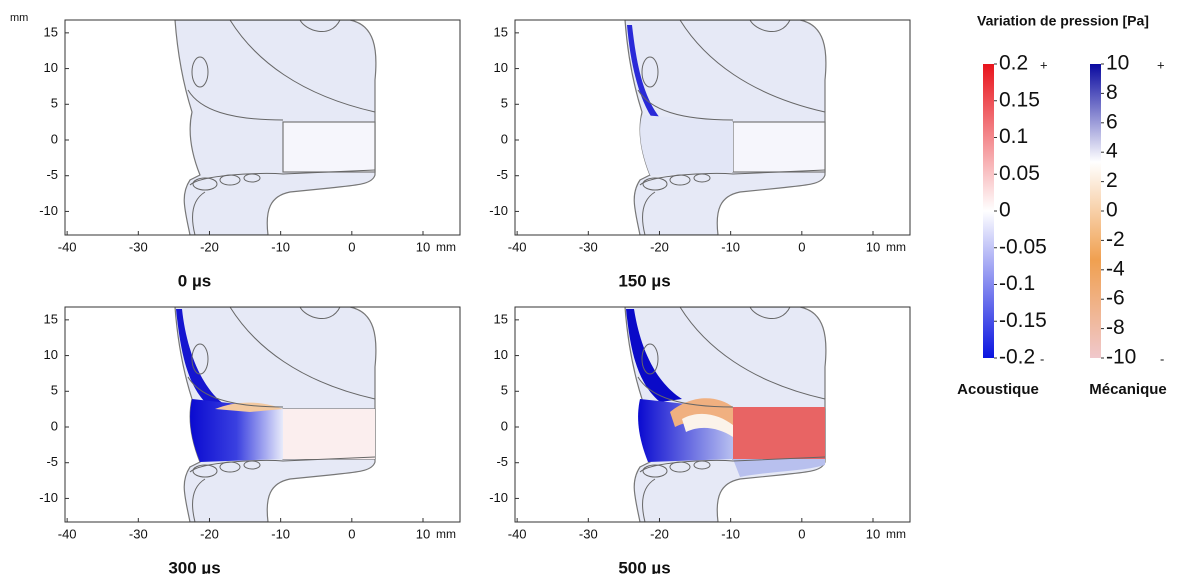 The height and width of the screenshot is (579, 1179). Describe the element at coordinates (1019, 99) in the screenshot. I see `colorbar-tick-label: 0.15` at that location.